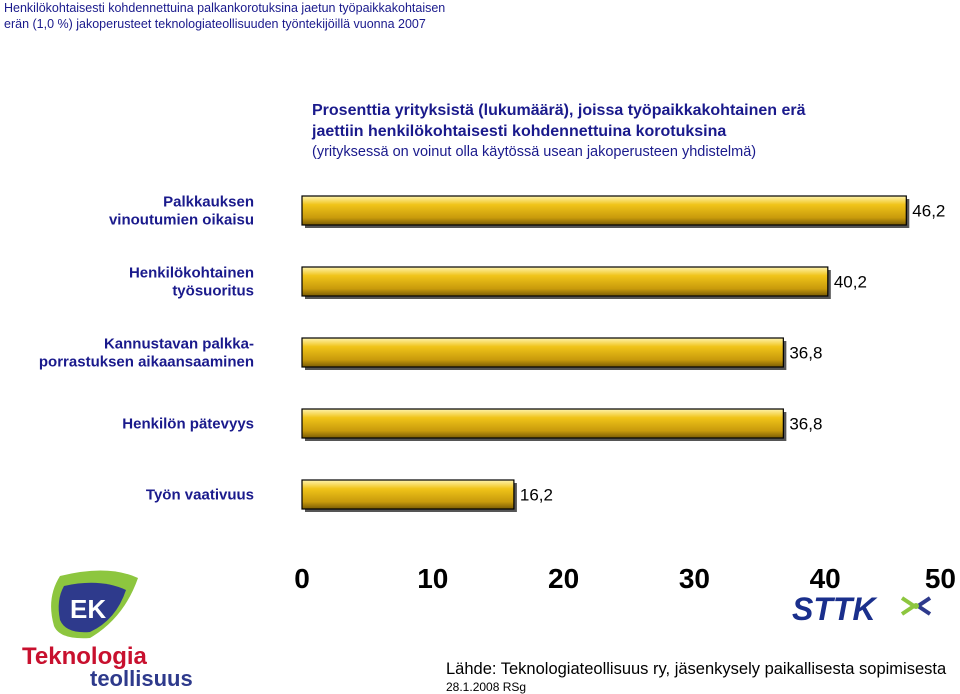 Image resolution: width=960 pixels, height=694 pixels. Describe the element at coordinates (835, 609) in the screenshot. I see `sttk-text: STTK` at that location.